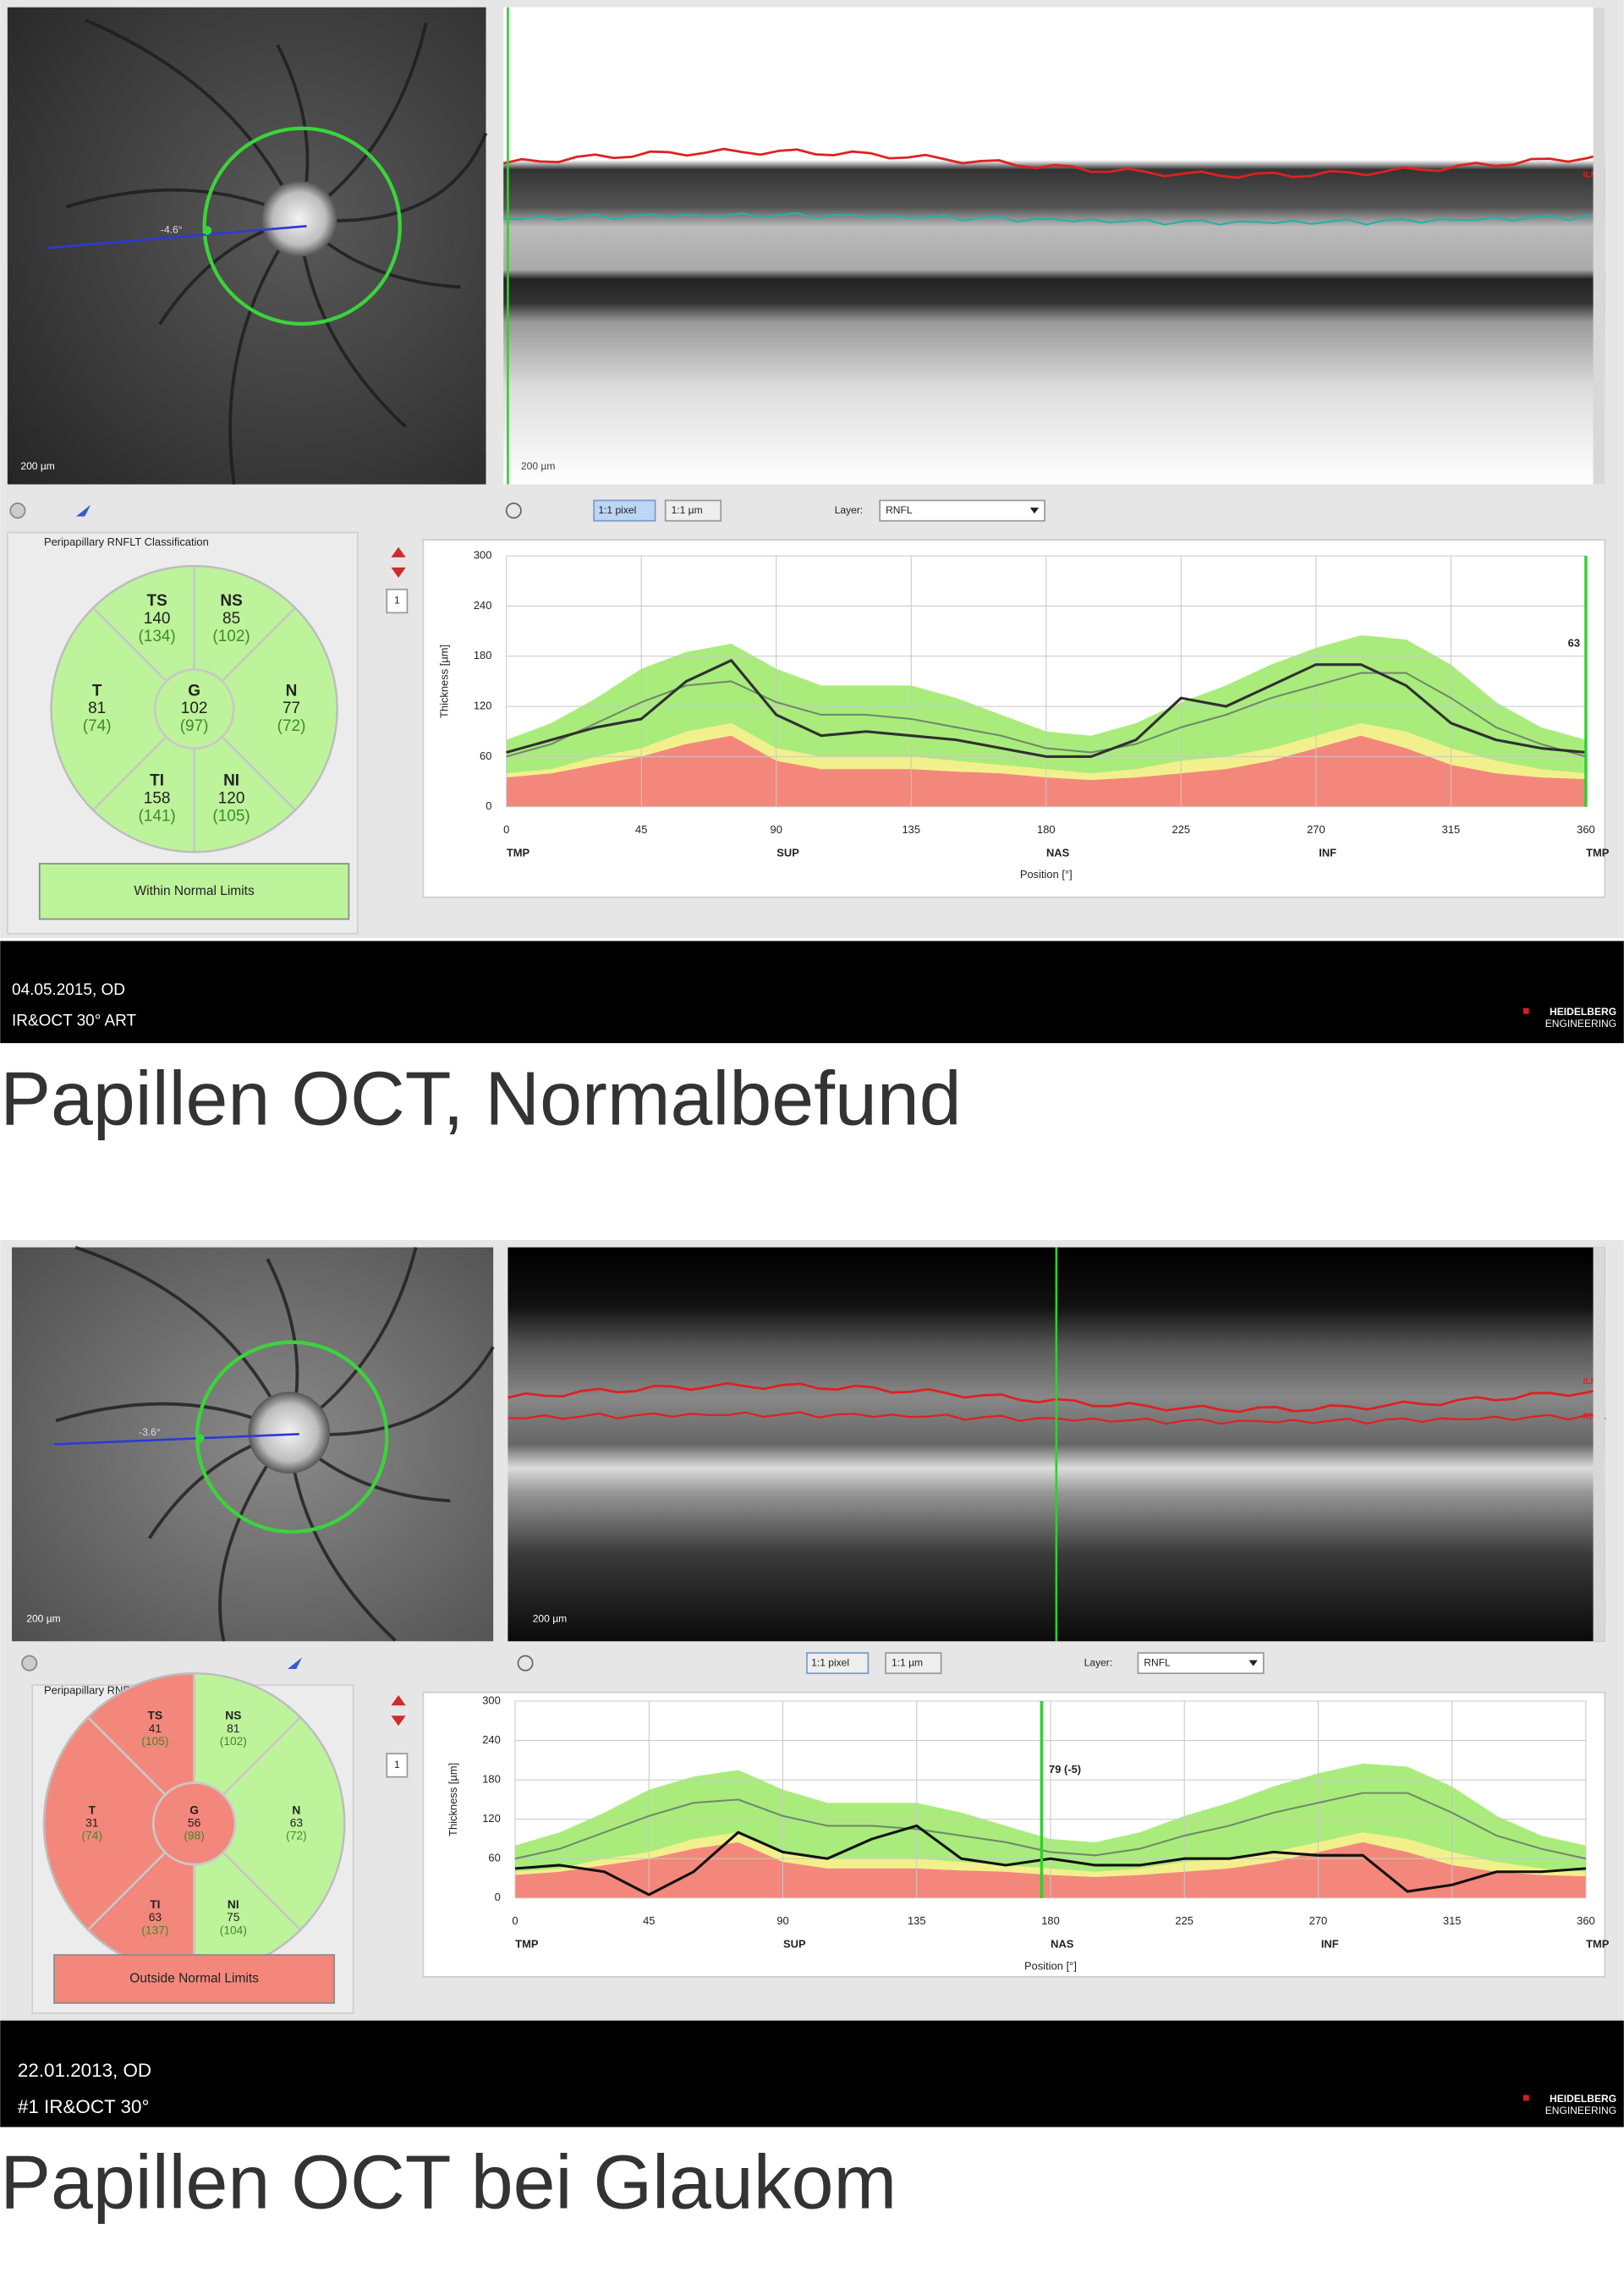  Describe the element at coordinates (291, 726) in the screenshot. I see `sector-normal: (72)` at that location.